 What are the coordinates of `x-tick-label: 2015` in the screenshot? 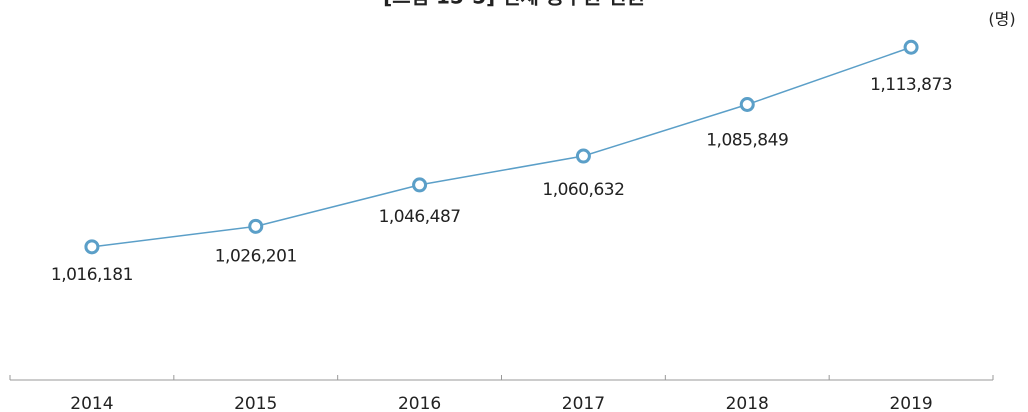 It's located at (255, 403).